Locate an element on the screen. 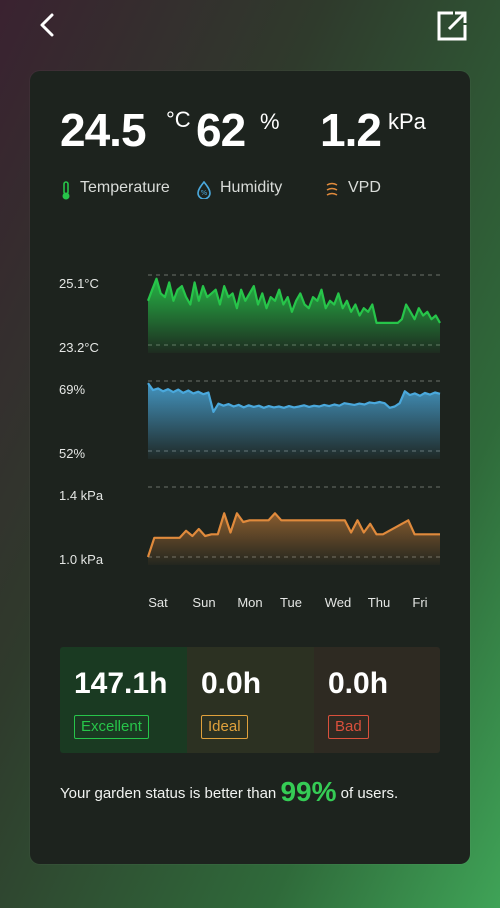  x-tick-sat: Sat is located at coordinates (158, 602).